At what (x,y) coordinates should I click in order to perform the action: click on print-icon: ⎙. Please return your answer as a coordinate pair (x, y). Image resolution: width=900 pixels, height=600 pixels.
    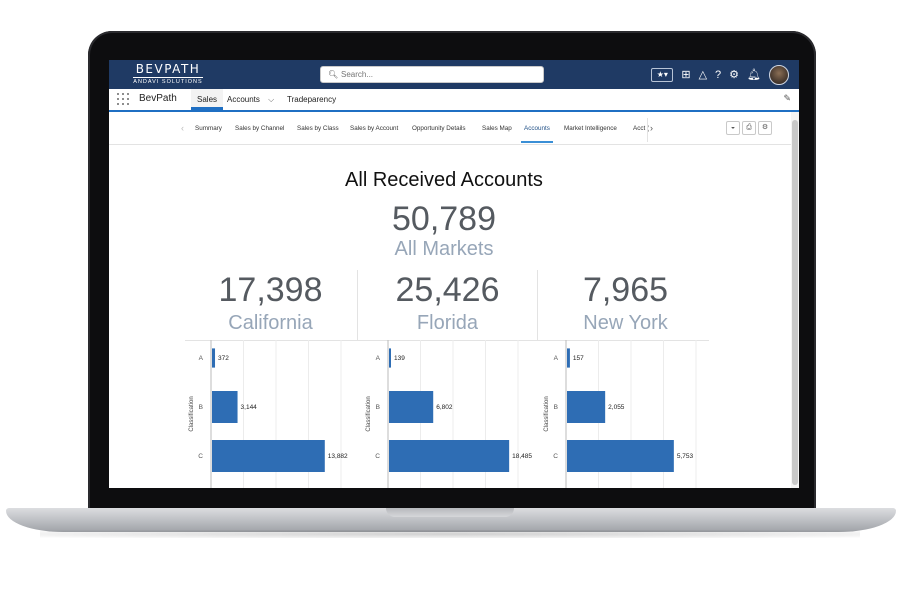
    Looking at the image, I should click on (749, 128).